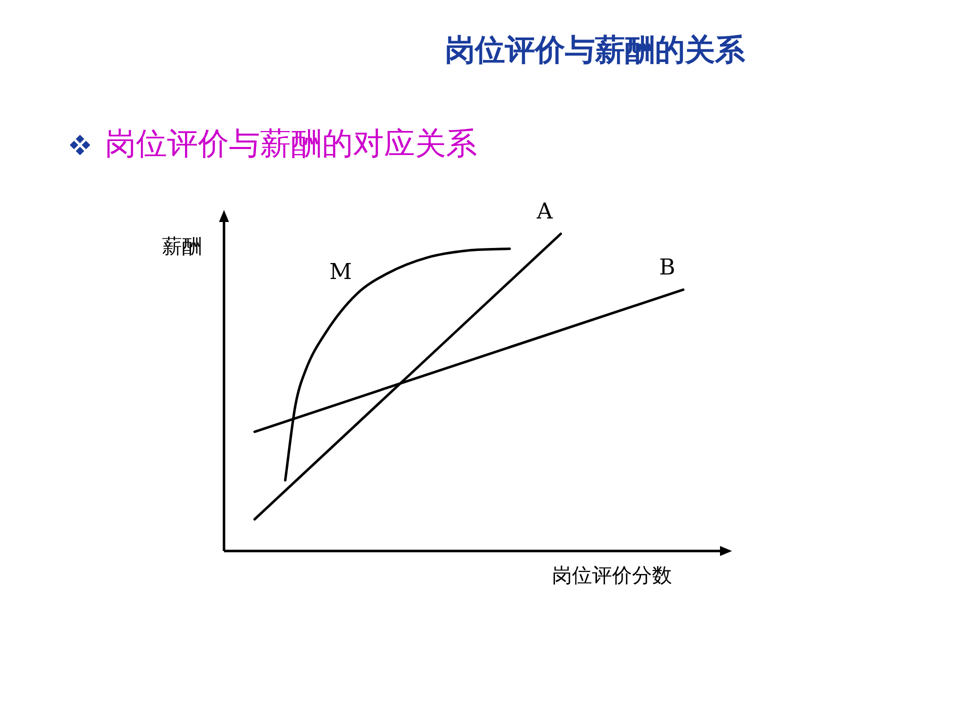  What do you see at coordinates (545, 212) in the screenshot?
I see `series-label: A` at bounding box center [545, 212].